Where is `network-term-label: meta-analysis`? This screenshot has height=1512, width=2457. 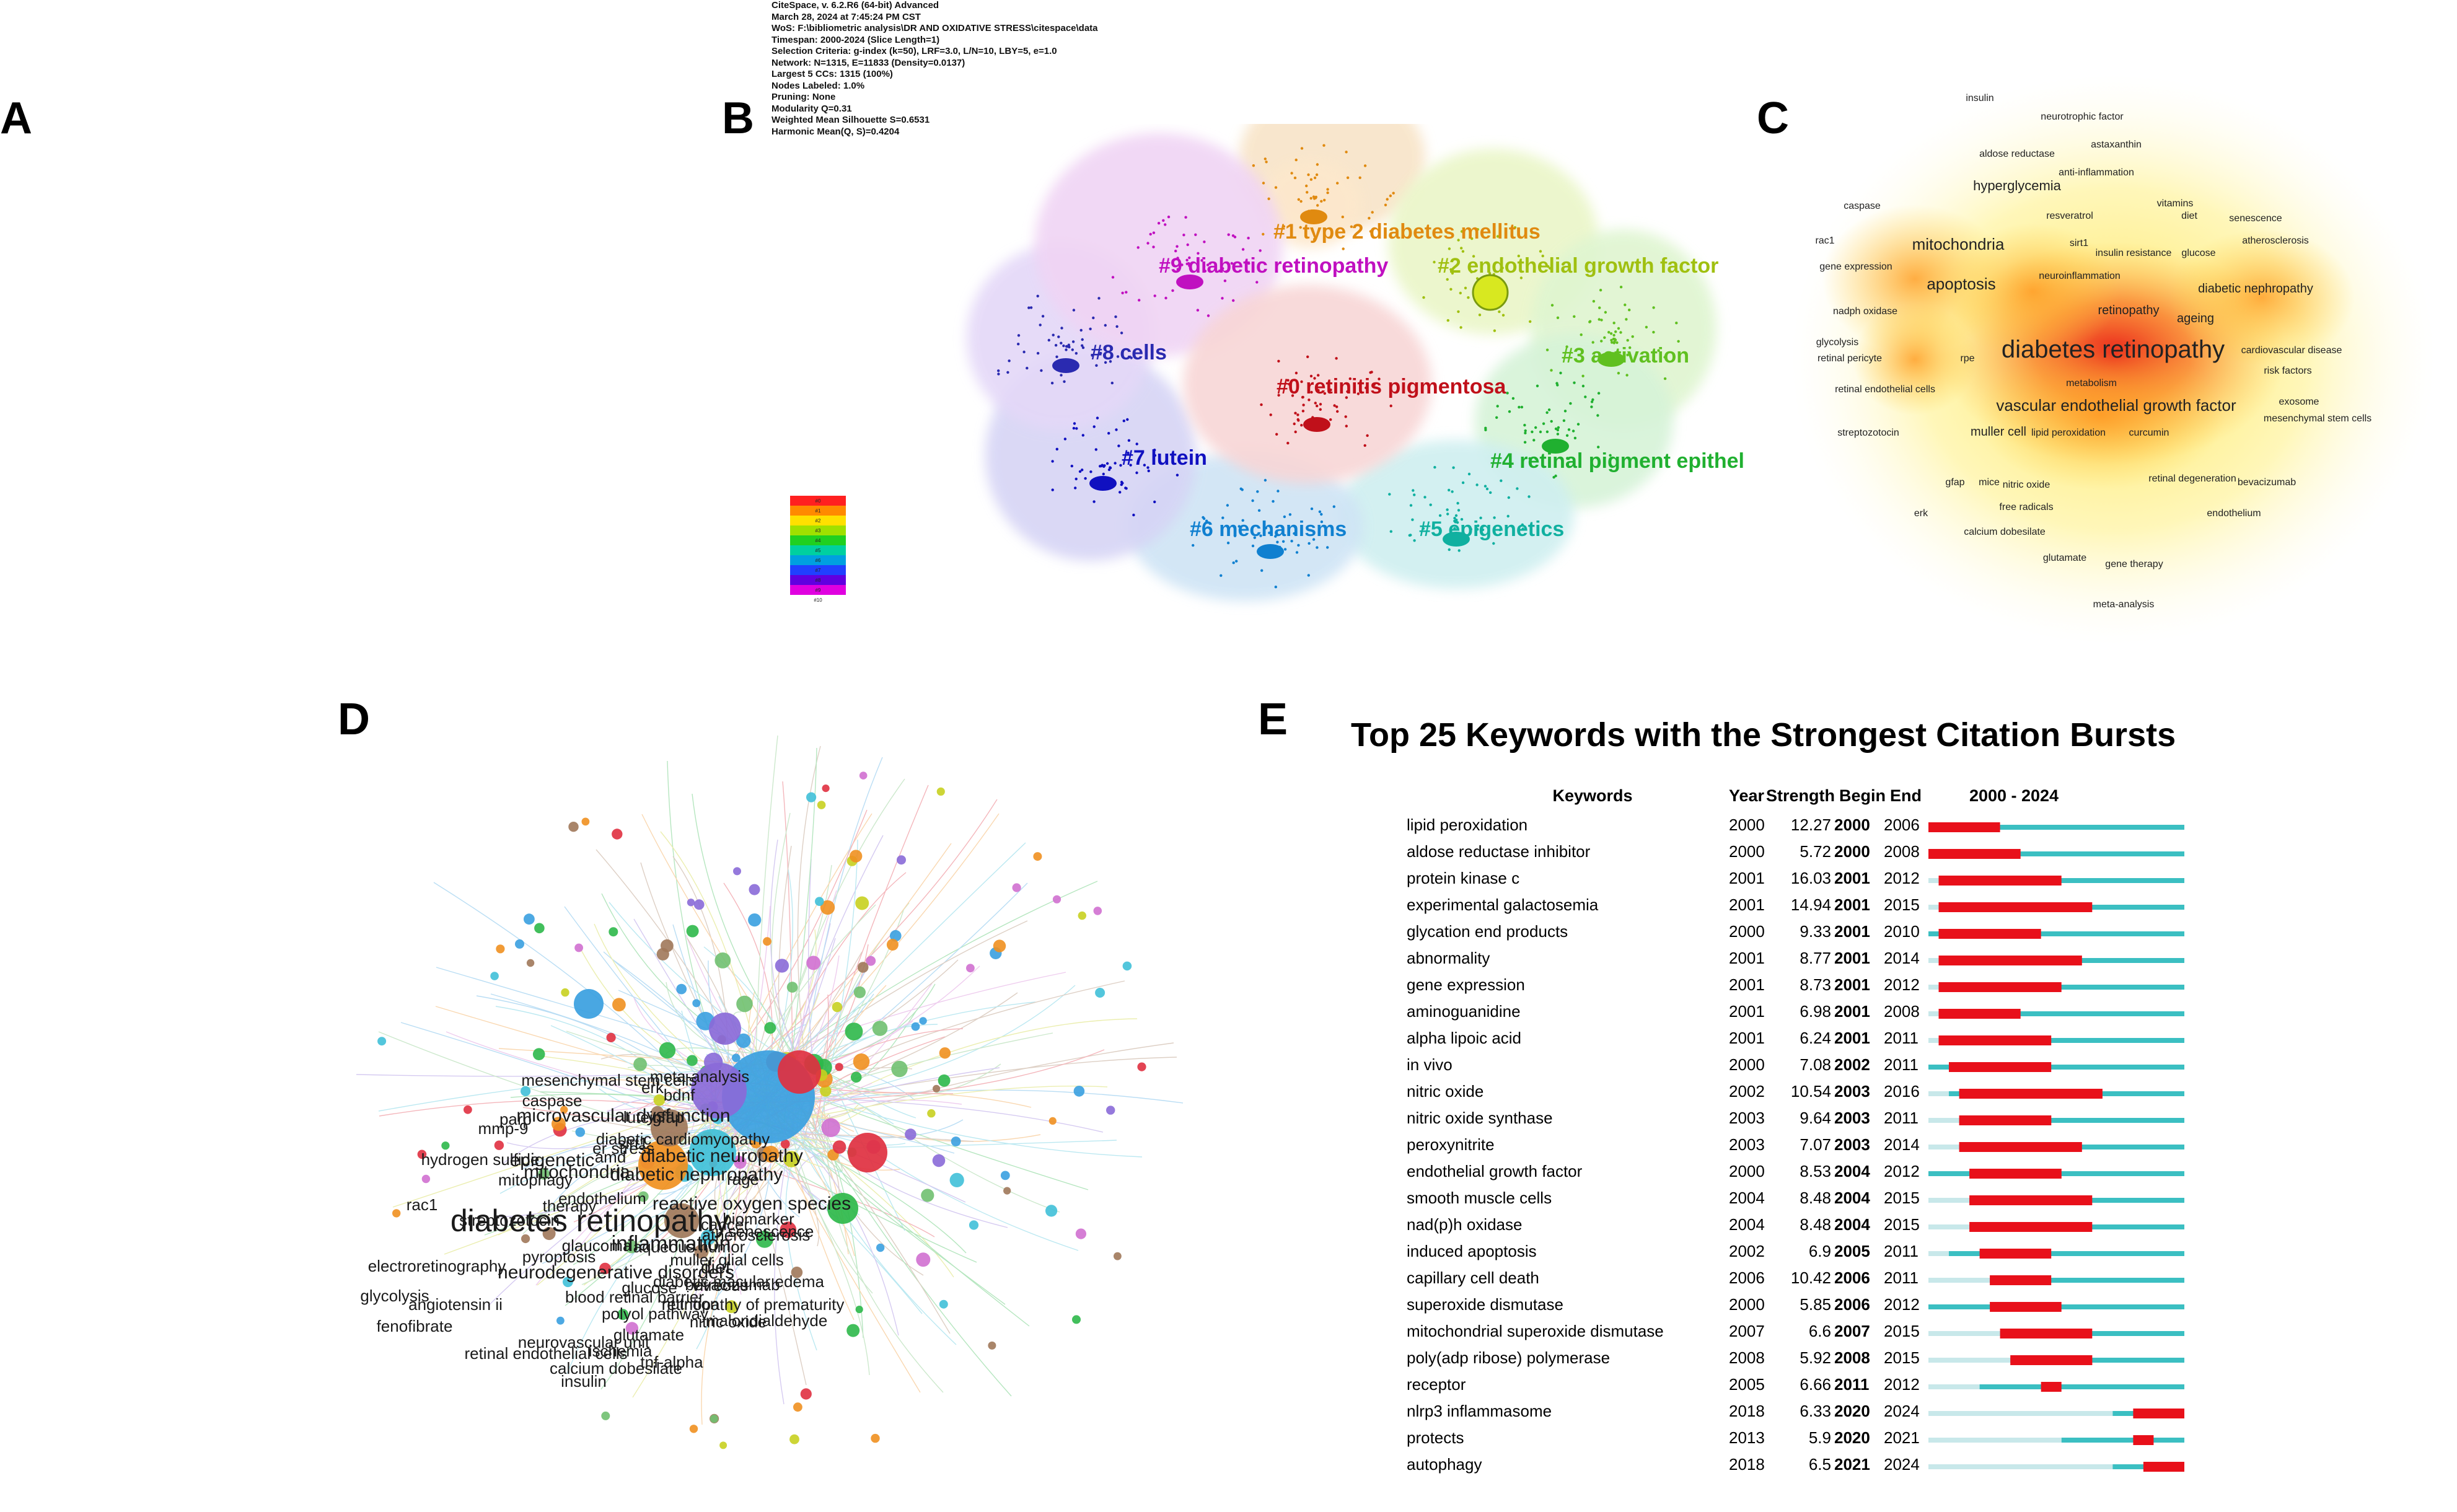
network-term-label: meta-analysis is located at coordinates (699, 1076).